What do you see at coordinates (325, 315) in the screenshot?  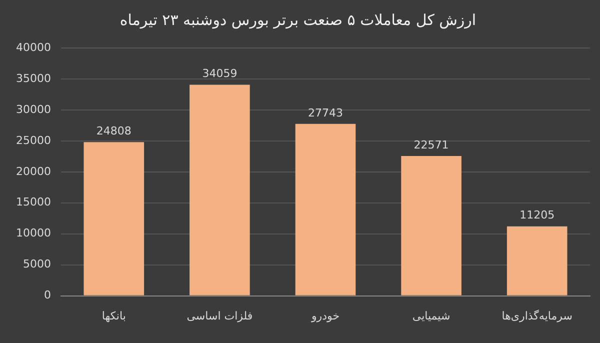 I see `x-tick-label: خودرو` at bounding box center [325, 315].